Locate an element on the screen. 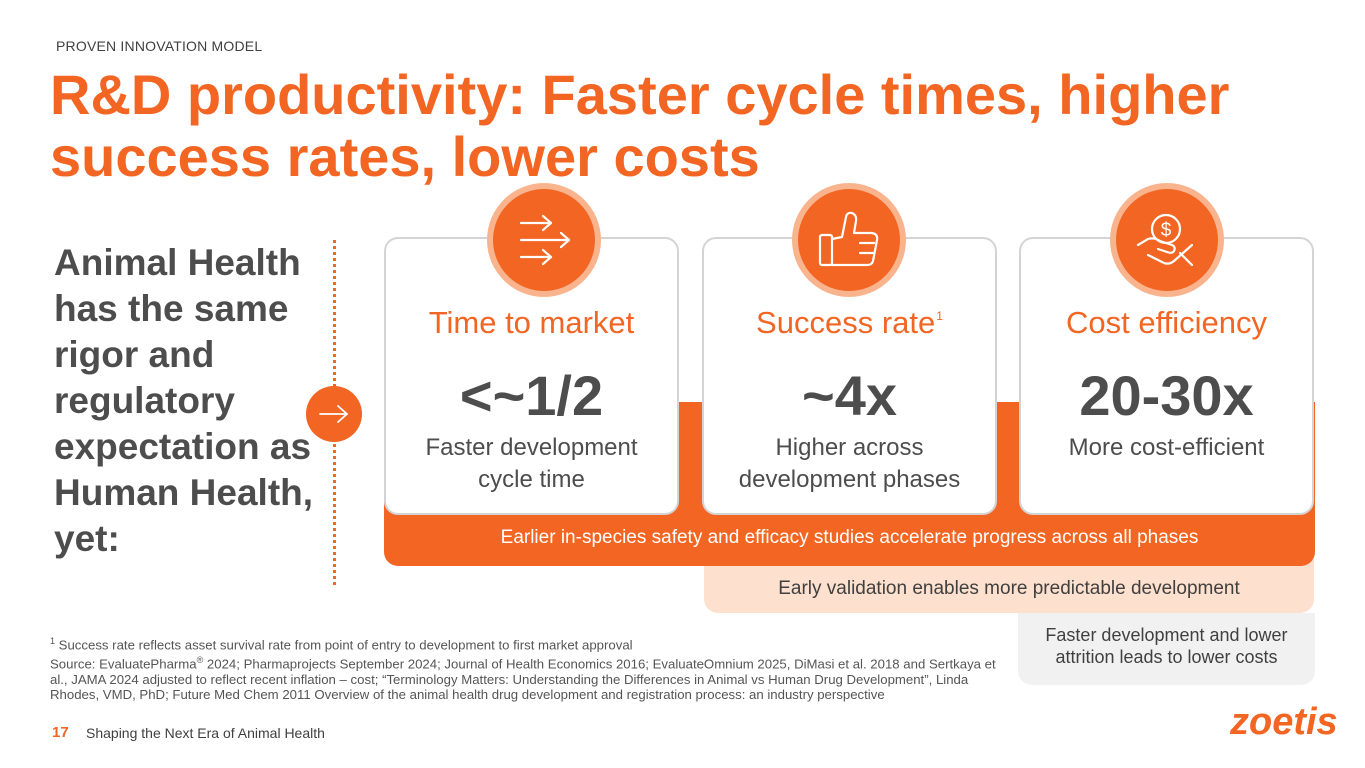 This screenshot has width=1365, height=768. footer-label: Shaping the Next Era of Animal Health is located at coordinates (205, 733).